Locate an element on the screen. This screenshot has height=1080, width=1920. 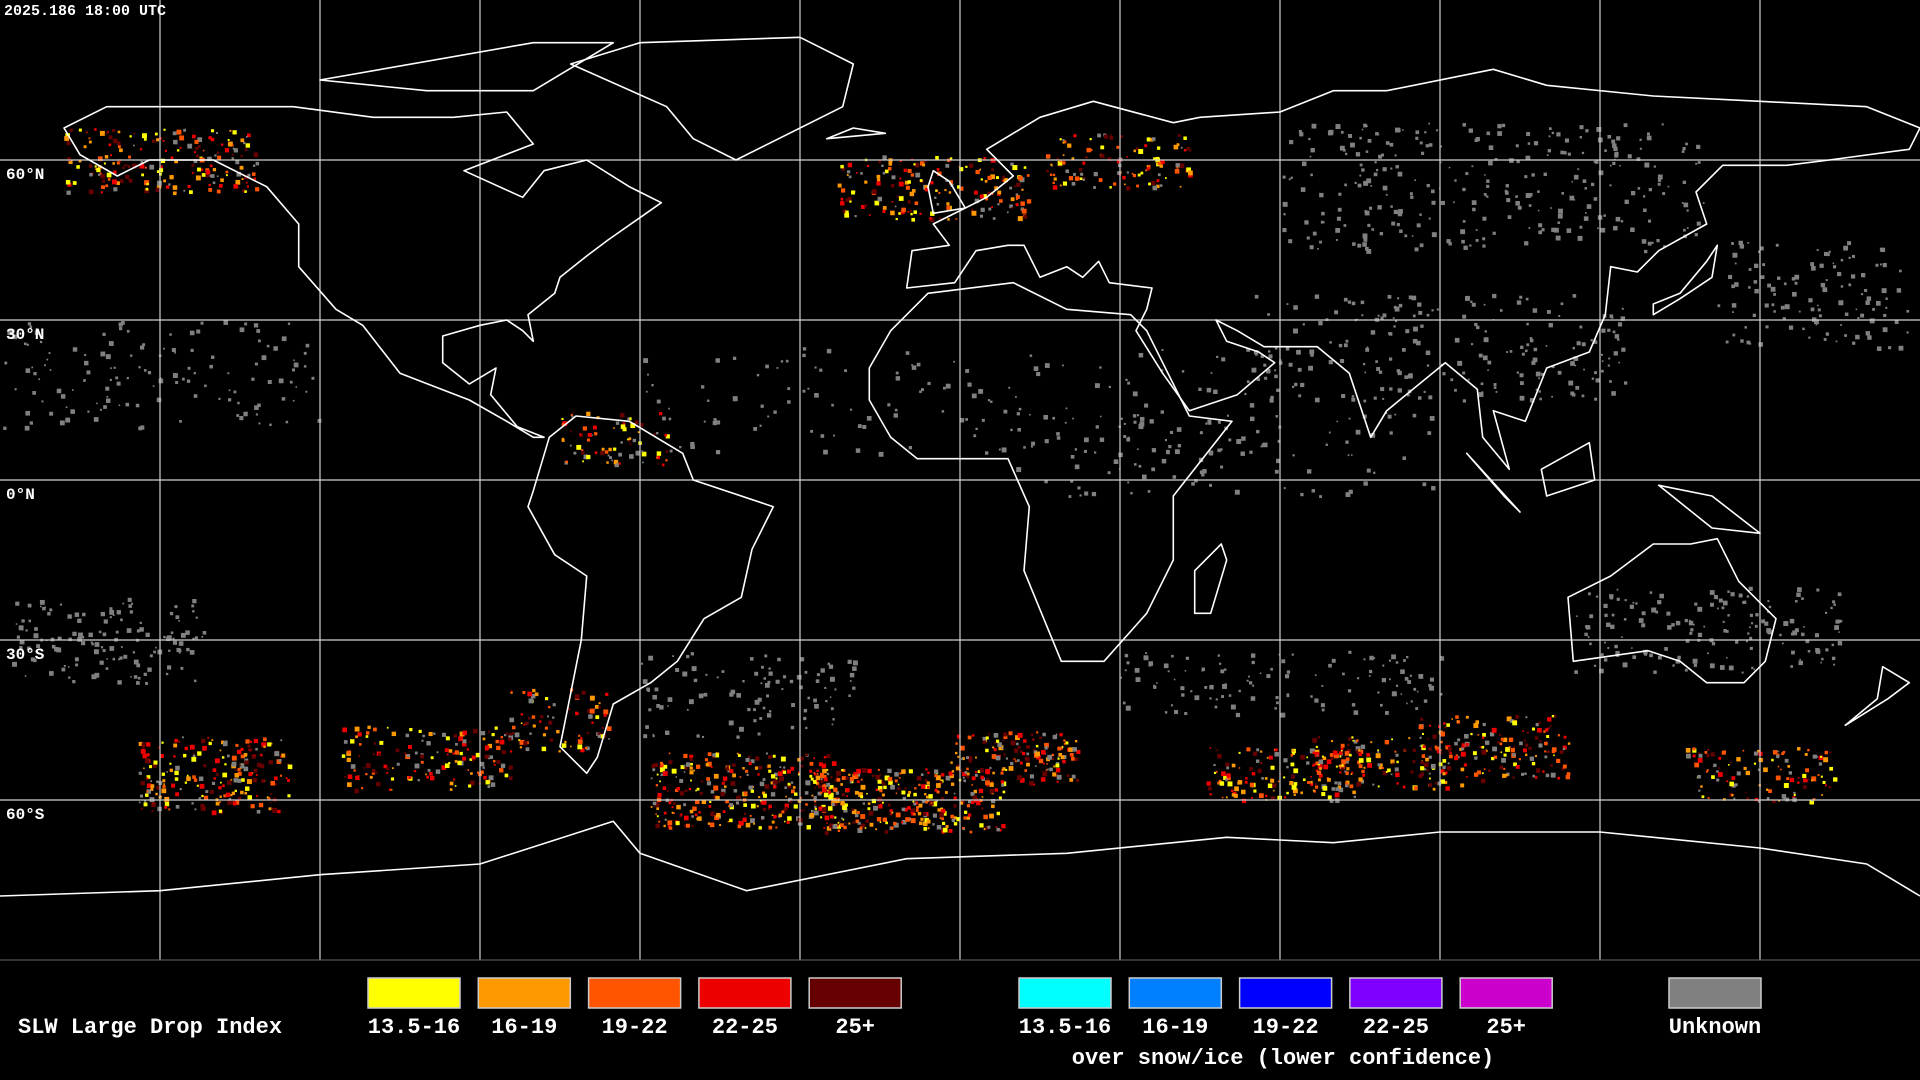
legend-label: 19-22 is located at coordinates (1286, 1027).